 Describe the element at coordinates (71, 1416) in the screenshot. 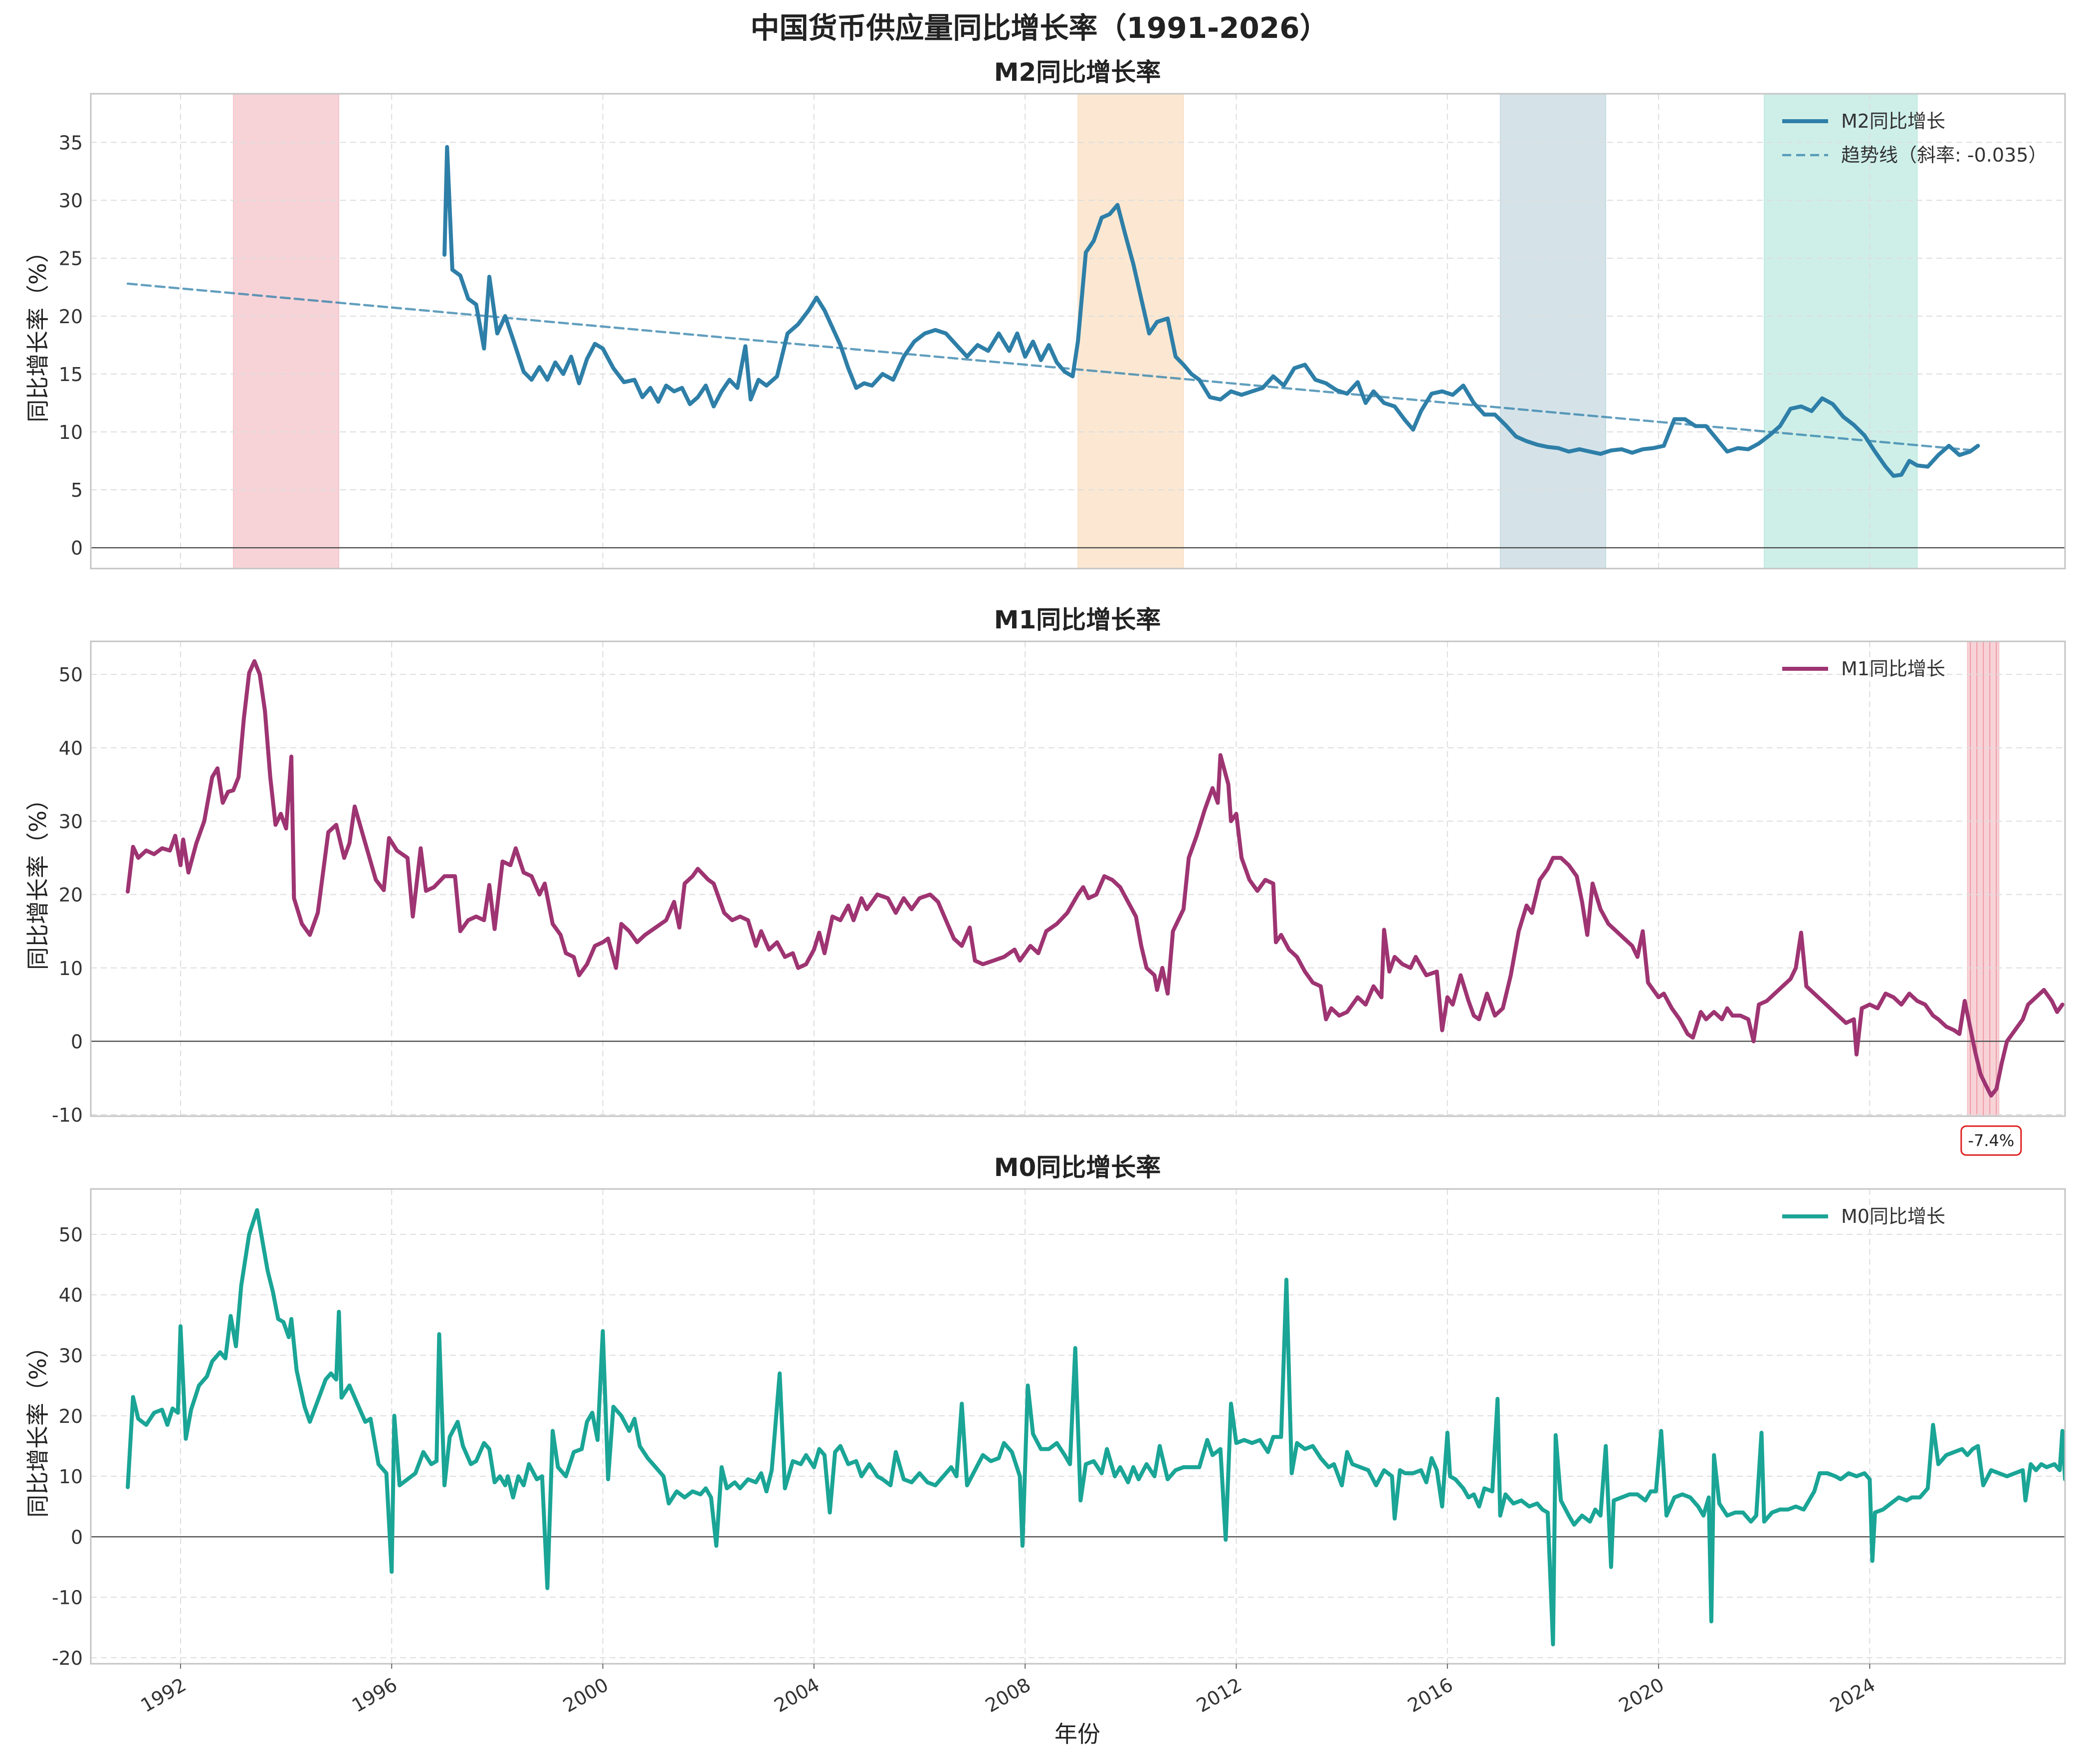

I see `m0-y-tick-label: 20` at that location.